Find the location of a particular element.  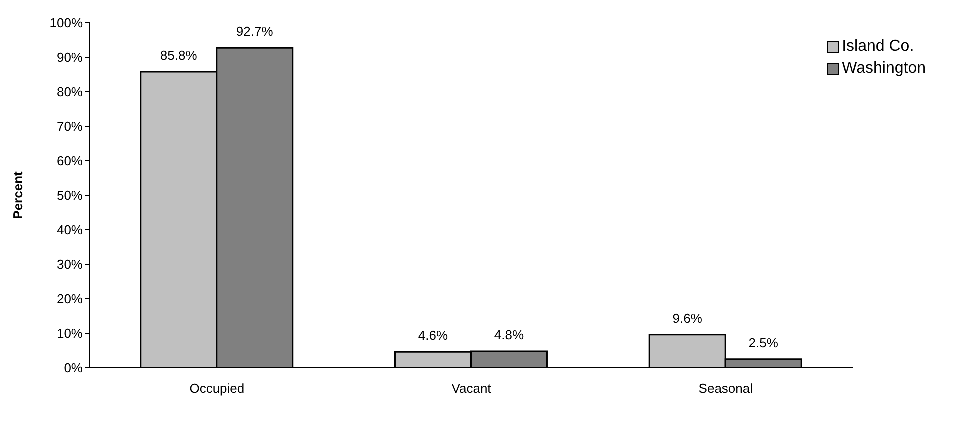

y-tick-label: 60% is located at coordinates (70, 161).